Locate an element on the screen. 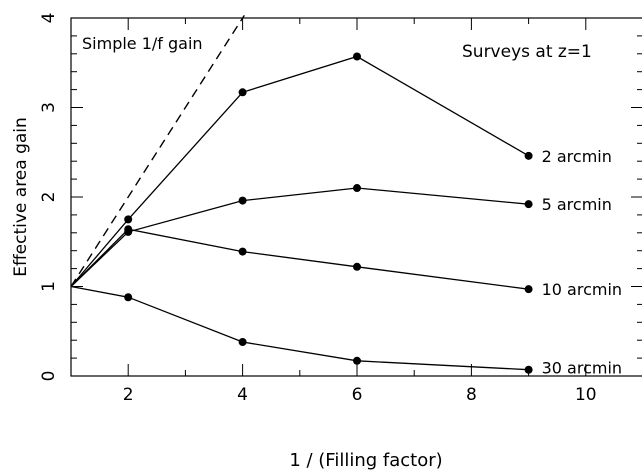 The height and width of the screenshot is (475, 642). annotation-top-left: Simple 1/f gain is located at coordinates (142, 43).